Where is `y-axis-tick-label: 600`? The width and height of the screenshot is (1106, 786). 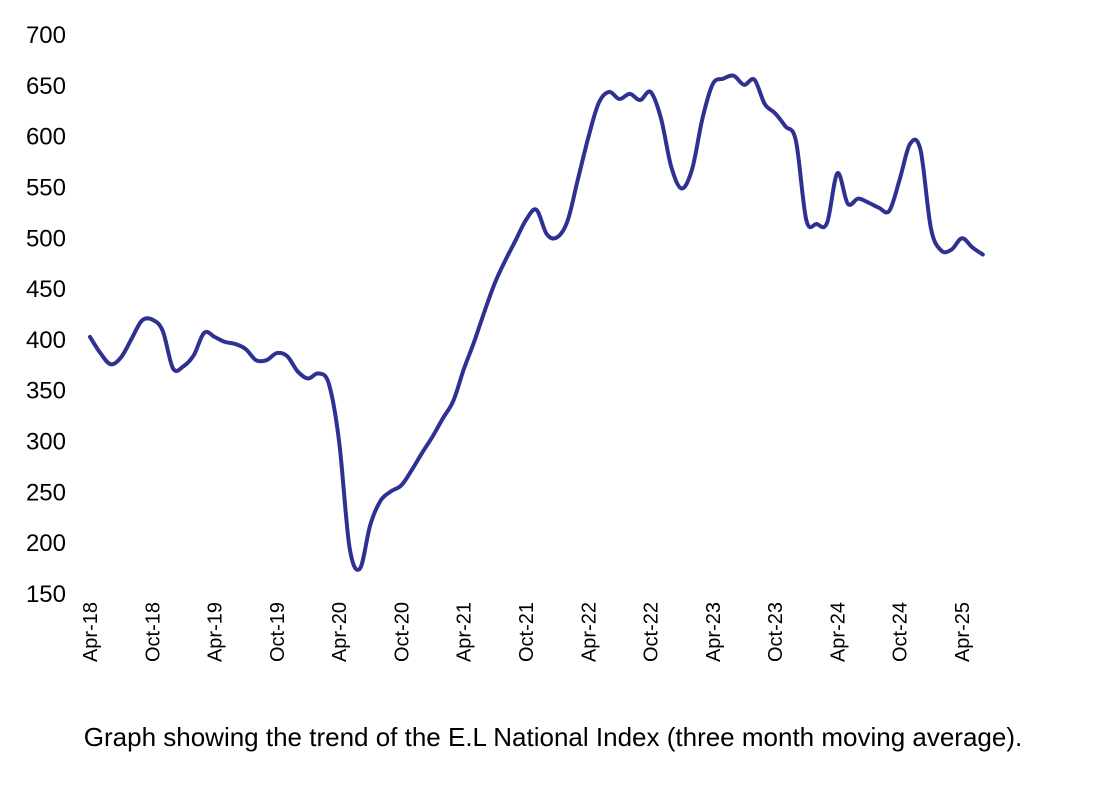 y-axis-tick-label: 600 is located at coordinates (46, 137).